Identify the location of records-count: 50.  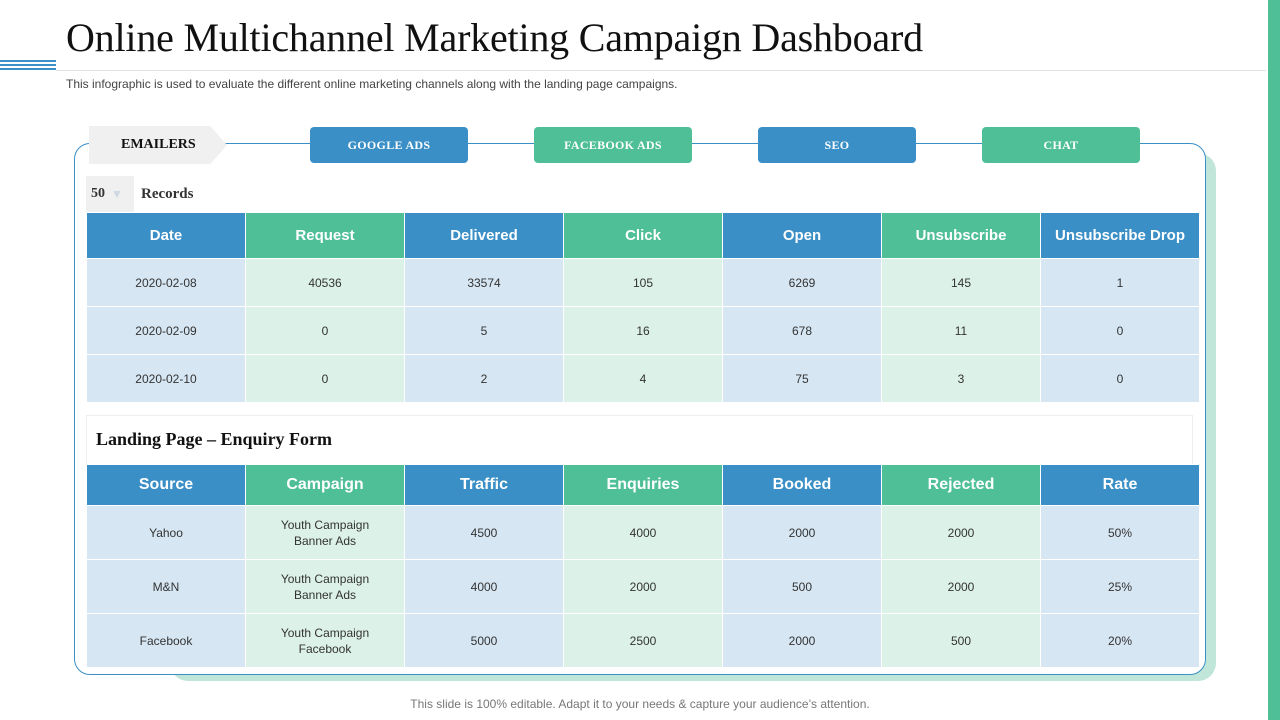
(98, 193).